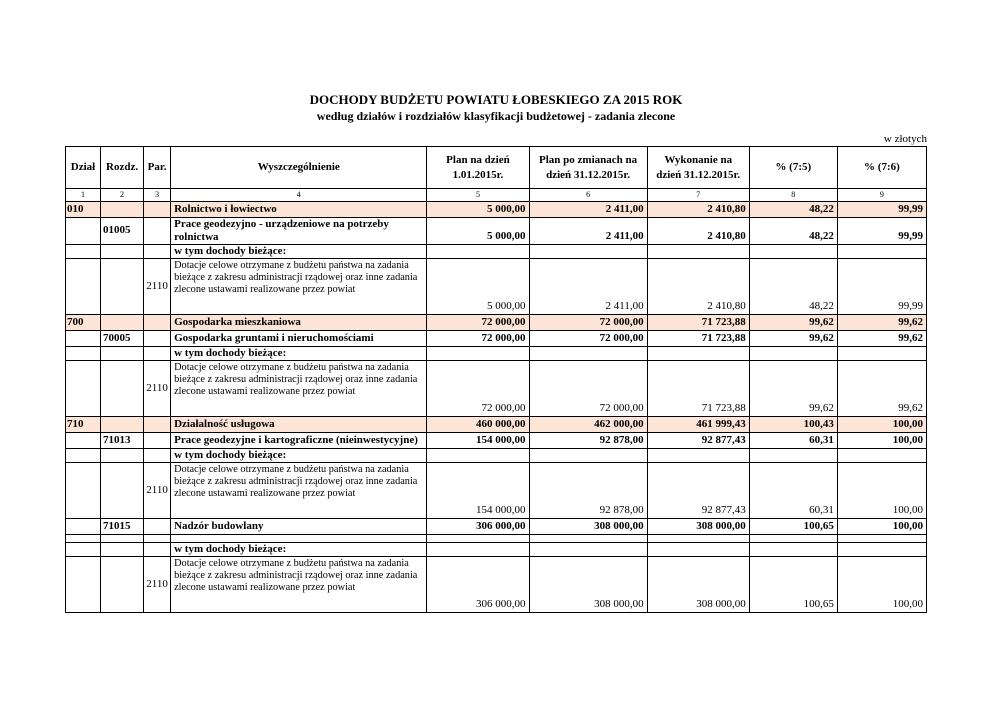 This screenshot has height=702, width=992. Describe the element at coordinates (882, 195) in the screenshot. I see `column-number: 9` at that location.